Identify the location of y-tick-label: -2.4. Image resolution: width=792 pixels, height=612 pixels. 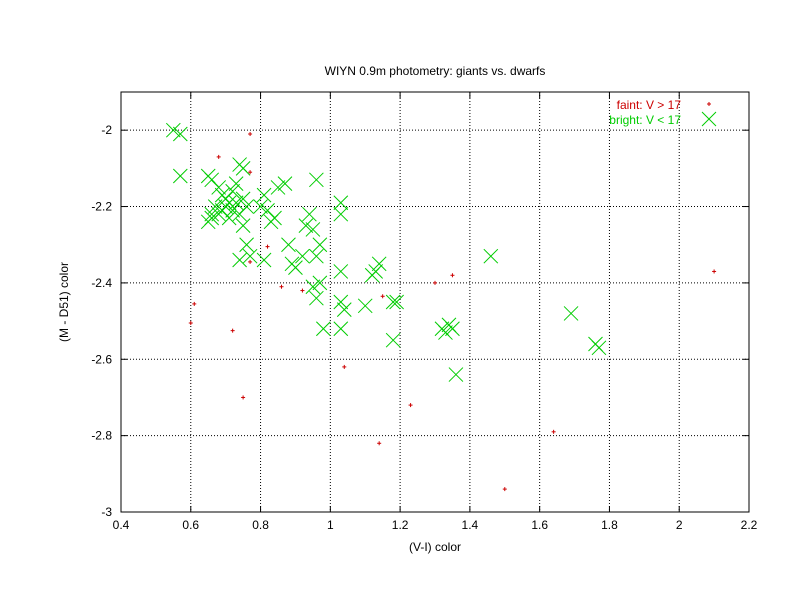
(101, 283).